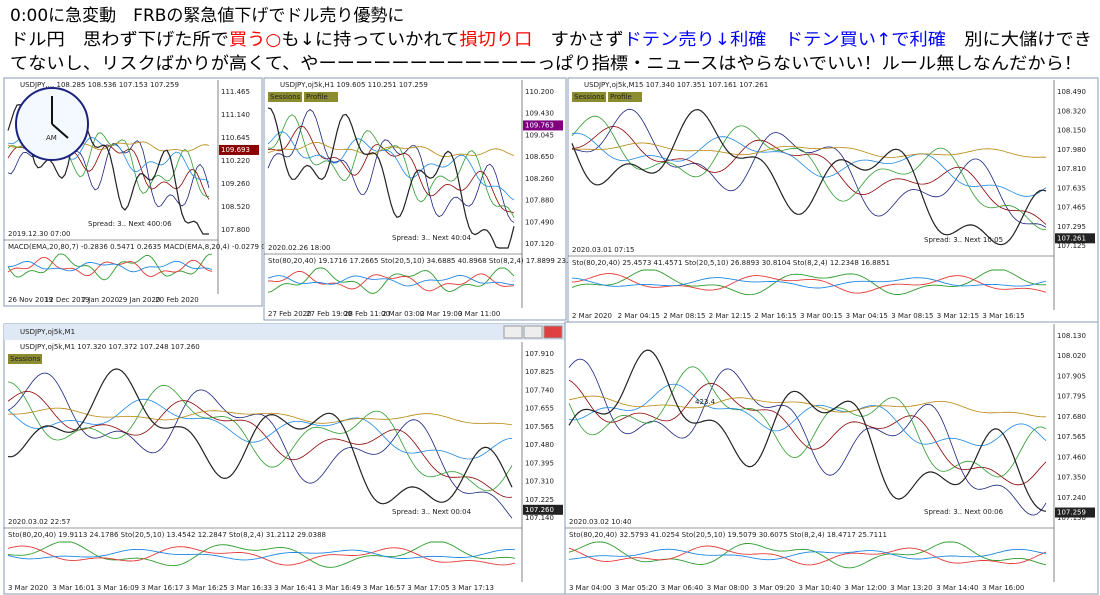  Describe the element at coordinates (130, 224) in the screenshot. I see `spread-label: Spread: 3.. Next 400:06` at that location.